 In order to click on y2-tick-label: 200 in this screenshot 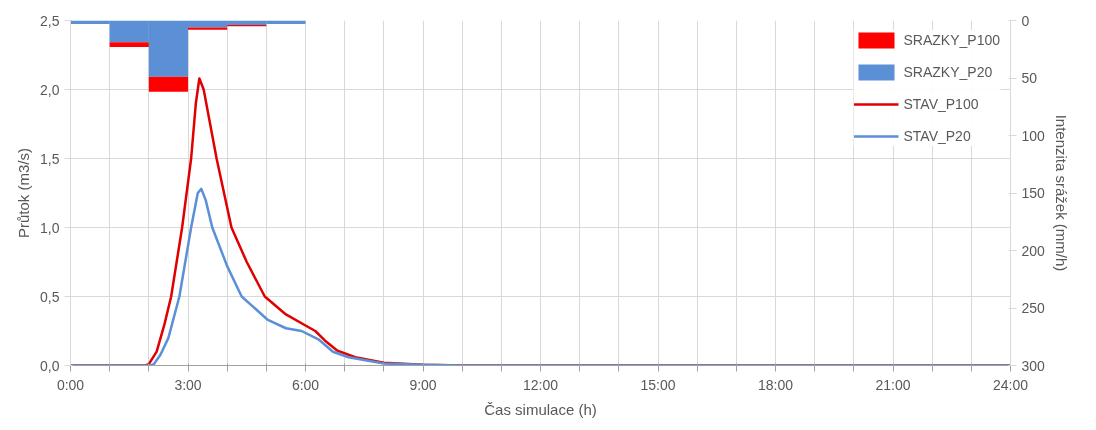, I will do `click(1033, 250)`.